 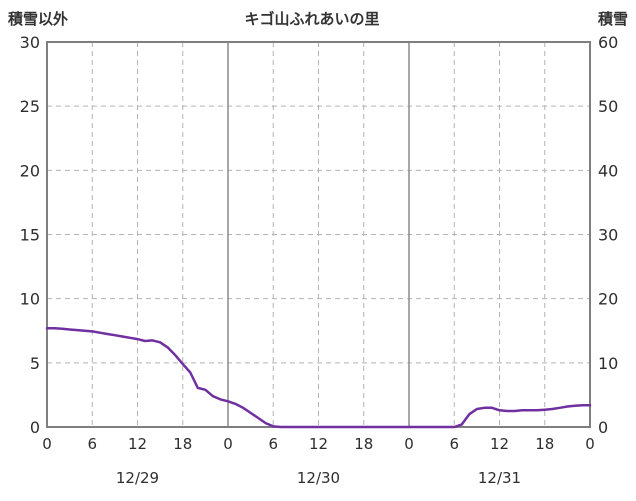 What do you see at coordinates (35, 363) in the screenshot?
I see `left-axis-tick-label: 5` at bounding box center [35, 363].